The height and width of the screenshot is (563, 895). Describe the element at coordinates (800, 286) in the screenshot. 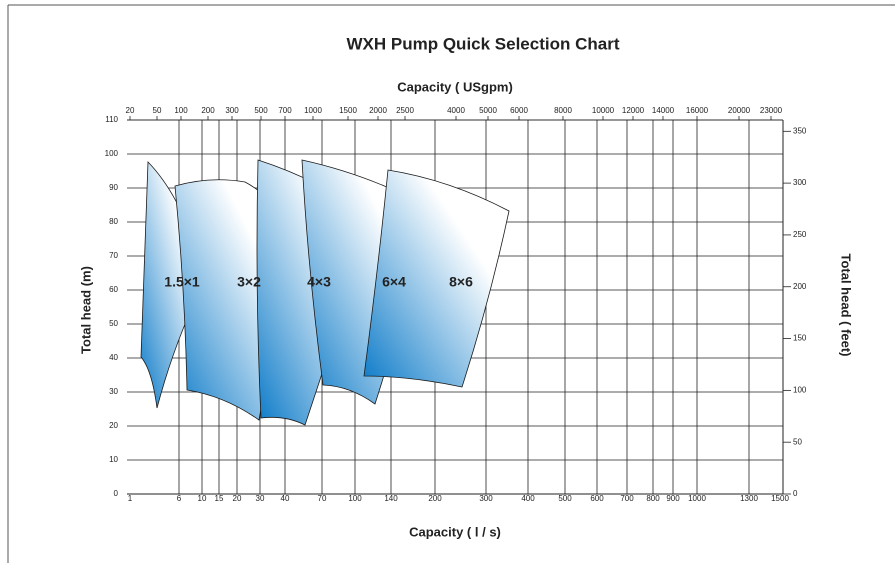

I see `y2-tick-label: 200` at that location.